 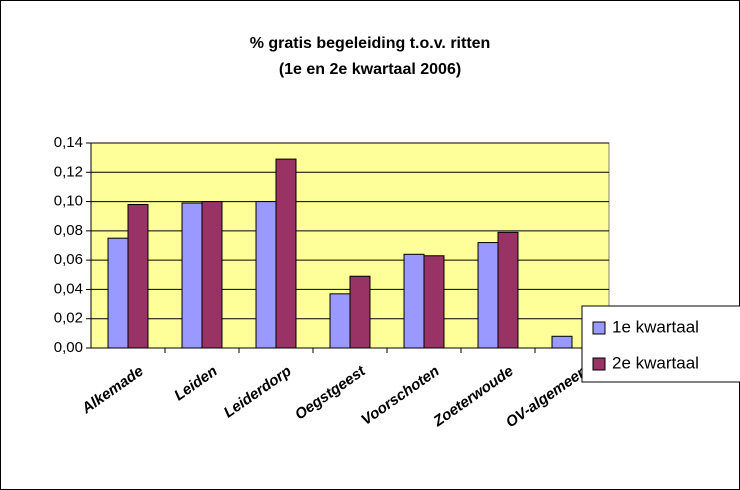 I want to click on legend-label: 1e kwartaal, so click(x=655, y=326).